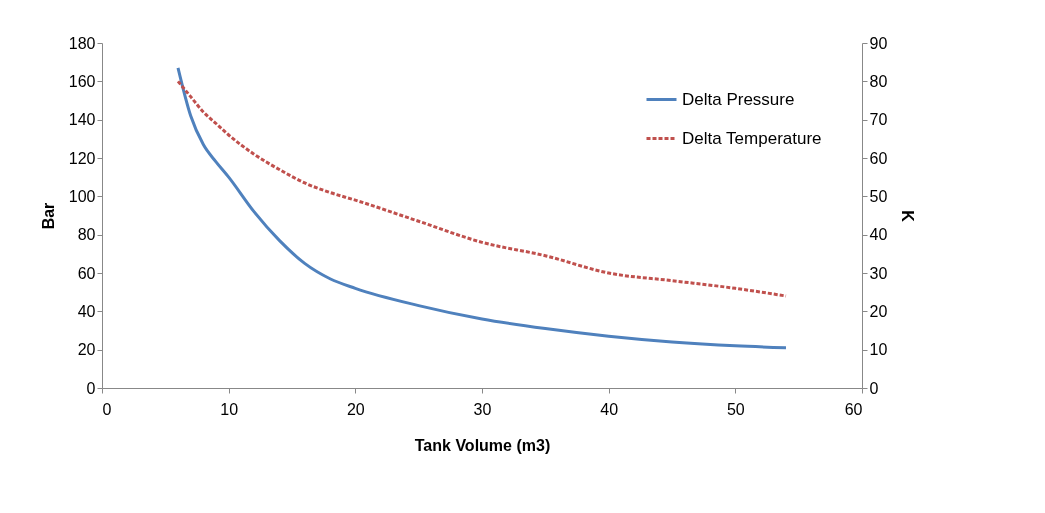 The width and height of the screenshot is (1045, 513). What do you see at coordinates (908, 216) in the screenshot?
I see `y2-axis-title: K` at bounding box center [908, 216].